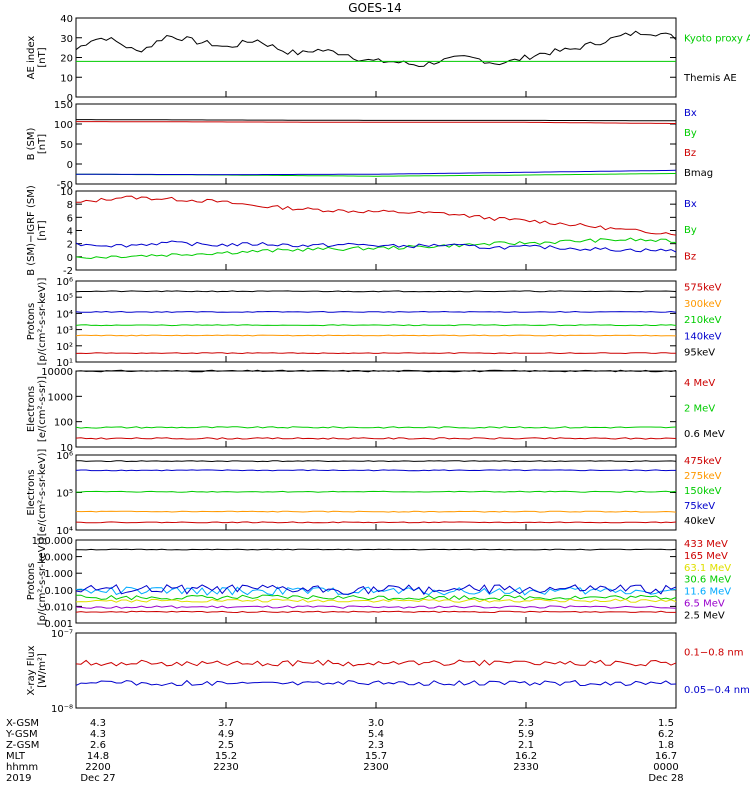  What do you see at coordinates (66, 39) in the screenshot?
I see `ytick-label: 30` at bounding box center [66, 39].